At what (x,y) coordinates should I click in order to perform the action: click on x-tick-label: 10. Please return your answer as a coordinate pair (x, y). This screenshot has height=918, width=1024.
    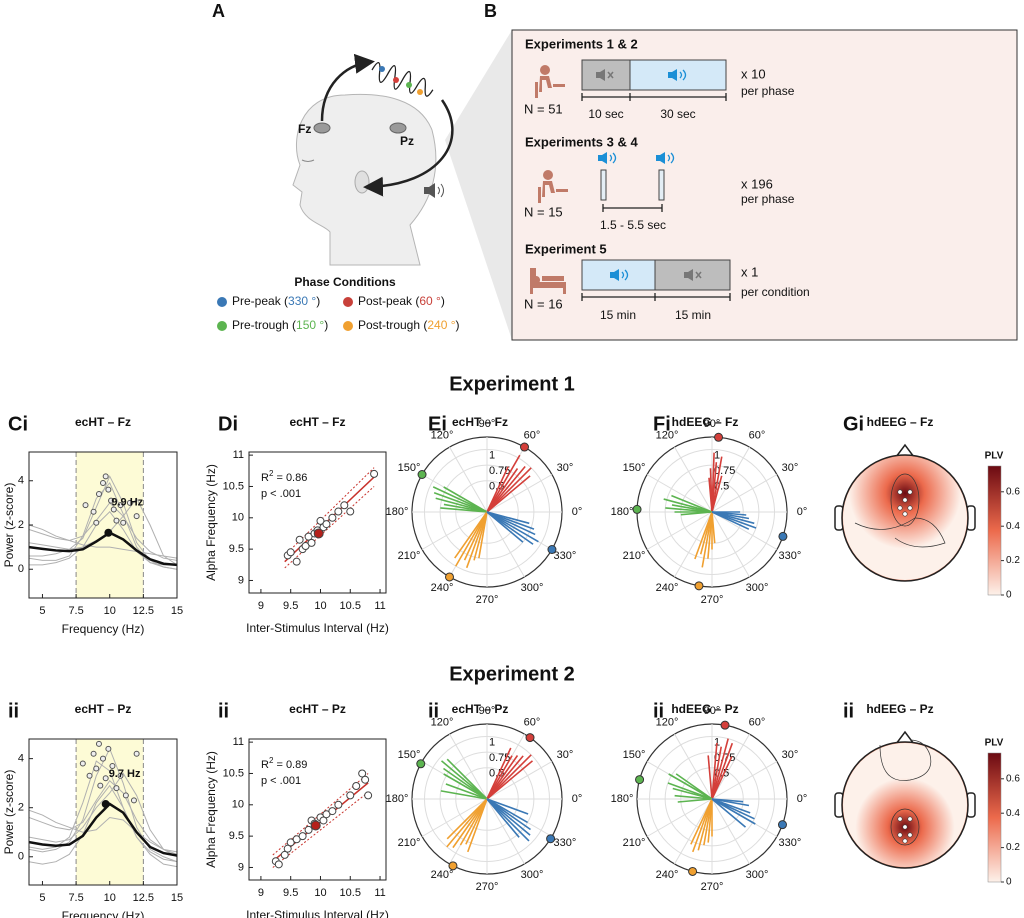
    Looking at the image, I should click on (320, 893).